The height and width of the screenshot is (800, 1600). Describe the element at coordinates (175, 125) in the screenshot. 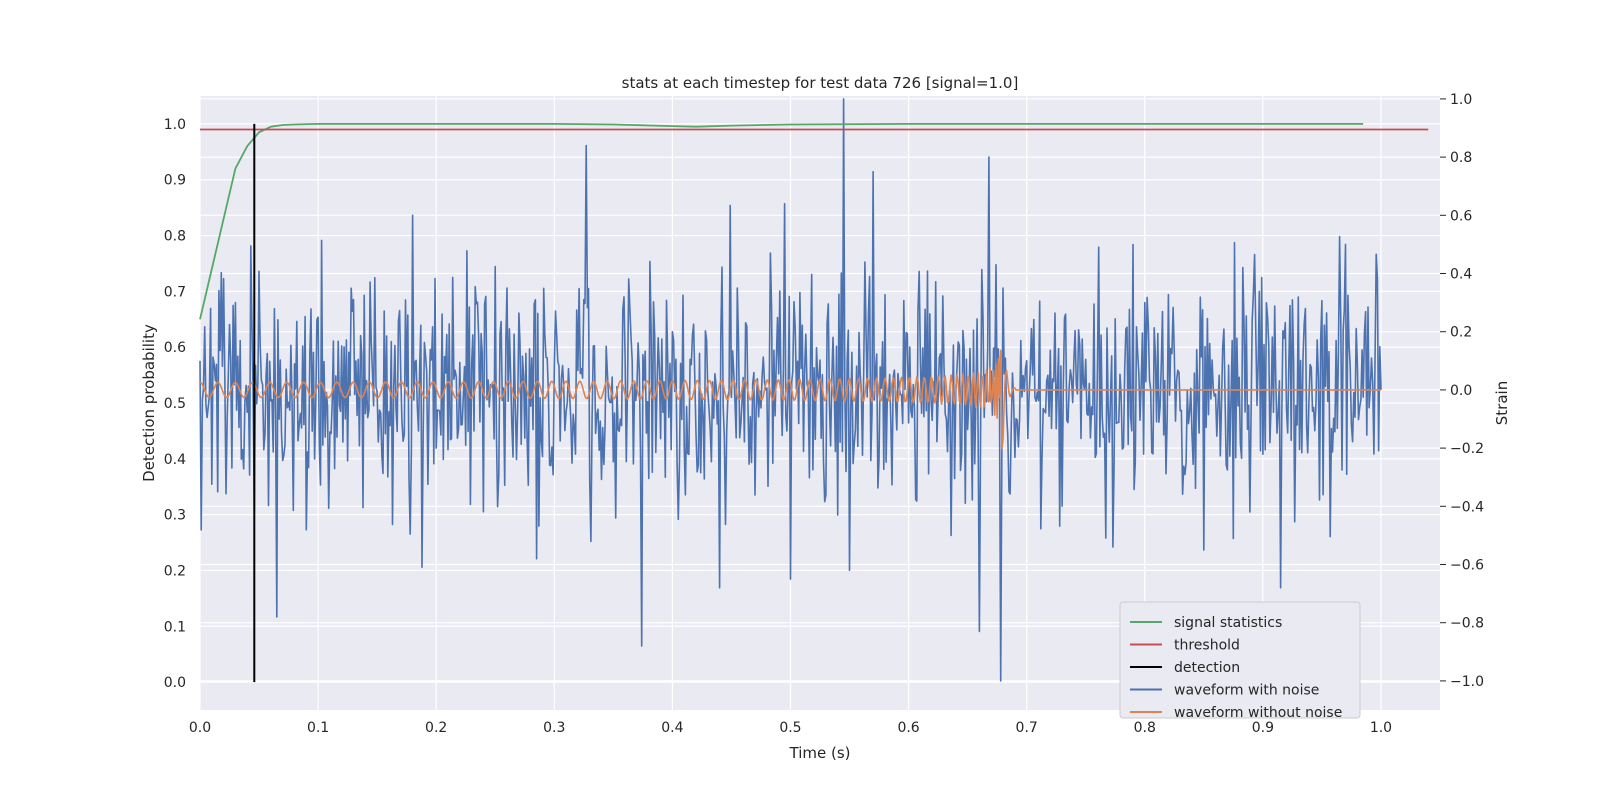

I see `y-tick-label: 1.0` at that location.